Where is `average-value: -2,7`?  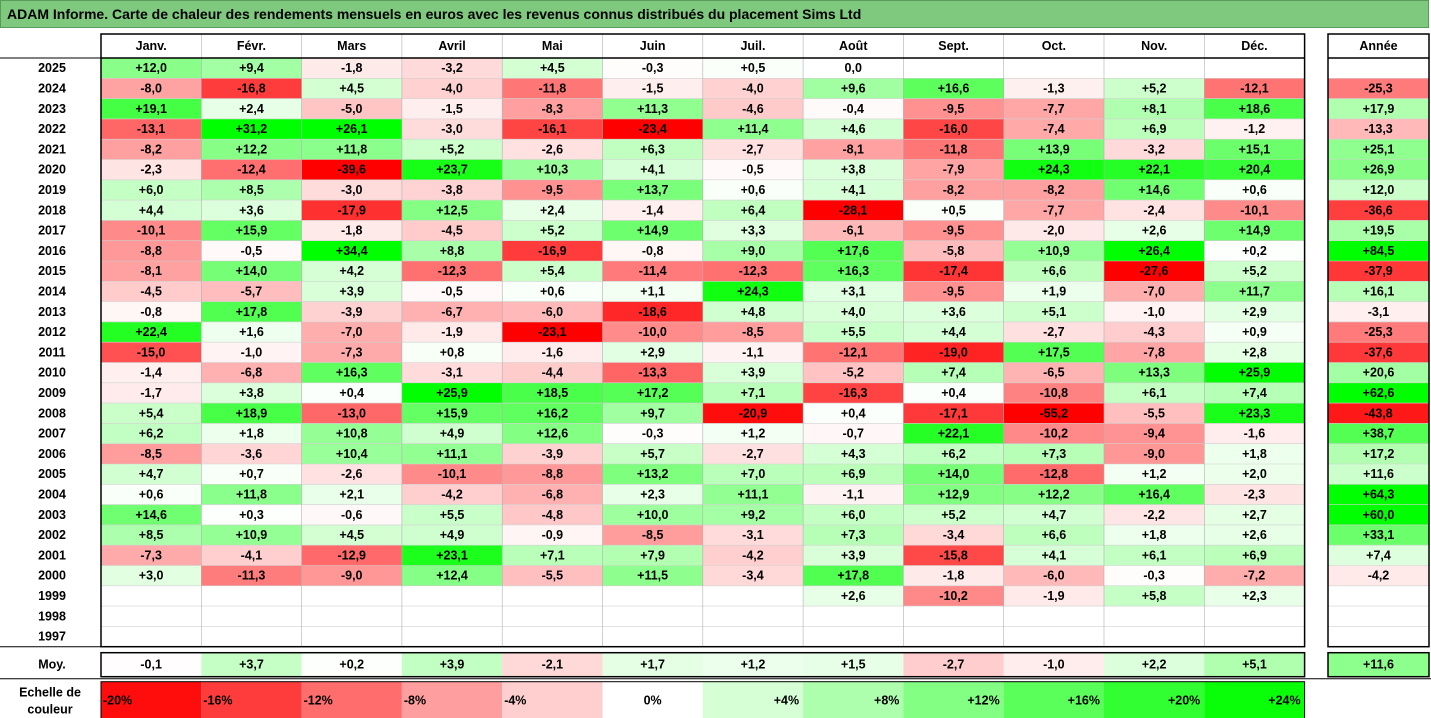
average-value: -2,7 is located at coordinates (954, 665).